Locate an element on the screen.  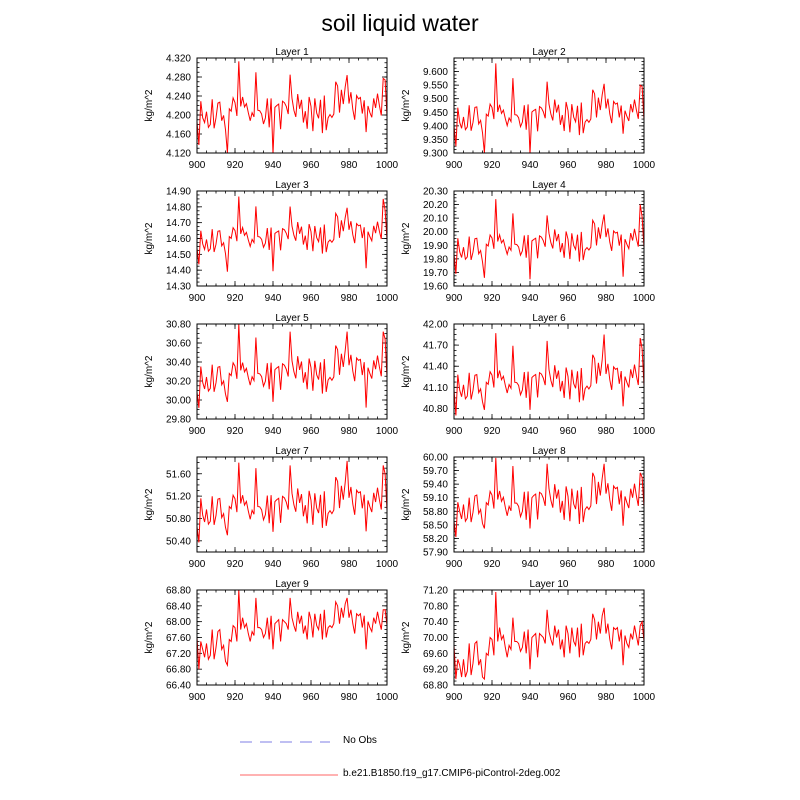
y-tick-label: 41.10 is located at coordinates (435, 388).